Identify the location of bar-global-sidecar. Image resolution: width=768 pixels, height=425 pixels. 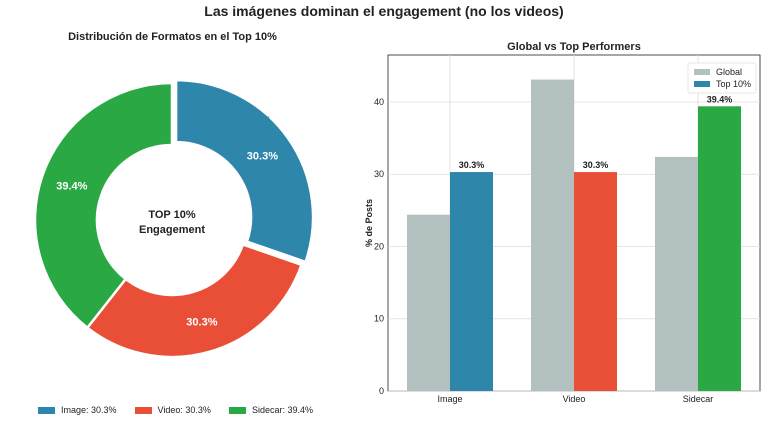
(676, 273).